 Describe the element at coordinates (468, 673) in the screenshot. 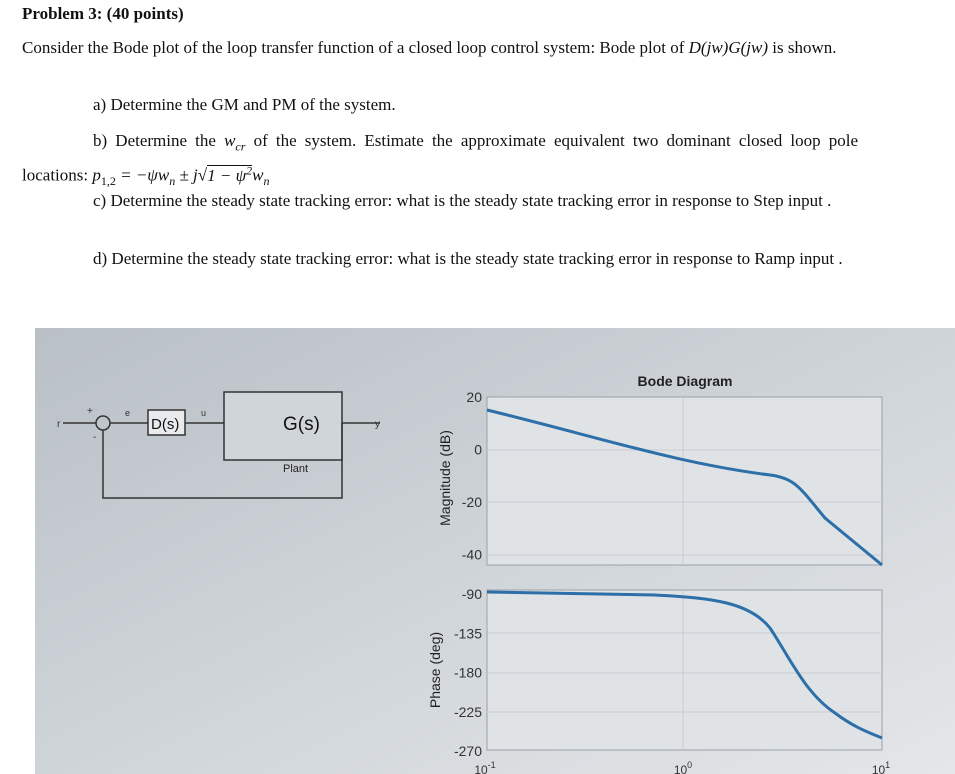

I see `y-tick-label: -180` at that location.